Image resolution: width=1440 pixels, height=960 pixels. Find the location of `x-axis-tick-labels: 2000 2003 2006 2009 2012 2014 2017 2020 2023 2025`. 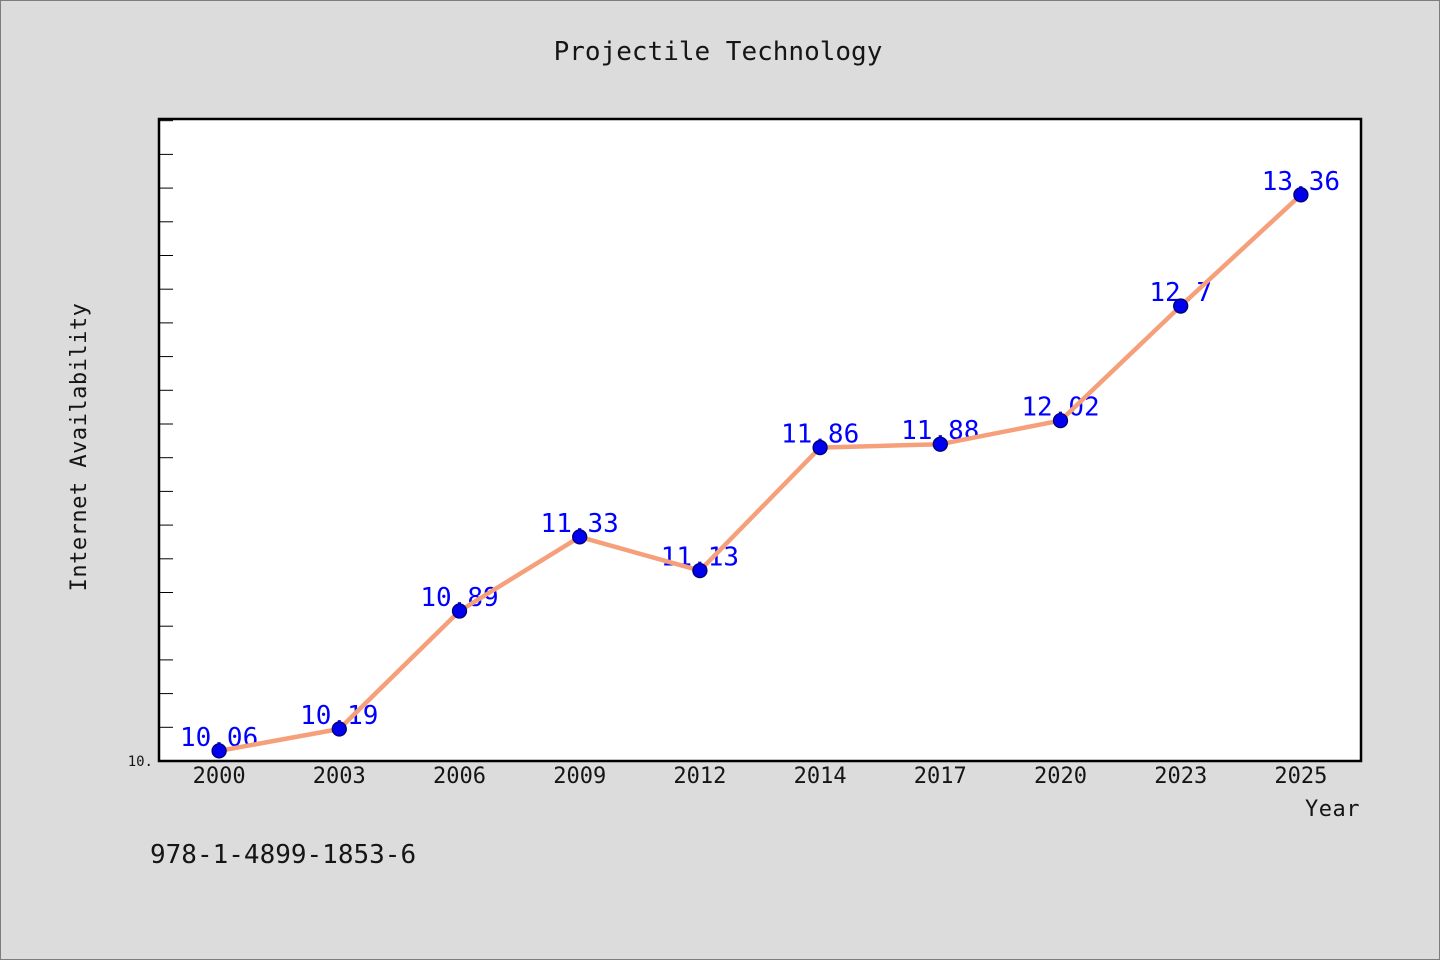

x-axis-tick-labels: 2000 2003 2006 2009 2012 2014 2017 2020 2023 2025 is located at coordinates (760, 776).